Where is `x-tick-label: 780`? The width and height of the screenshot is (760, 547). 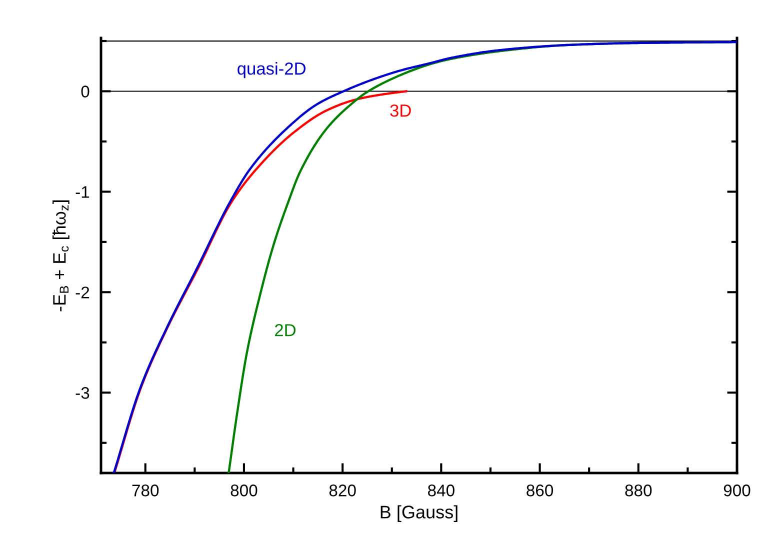 x-tick-label: 780 is located at coordinates (145, 490).